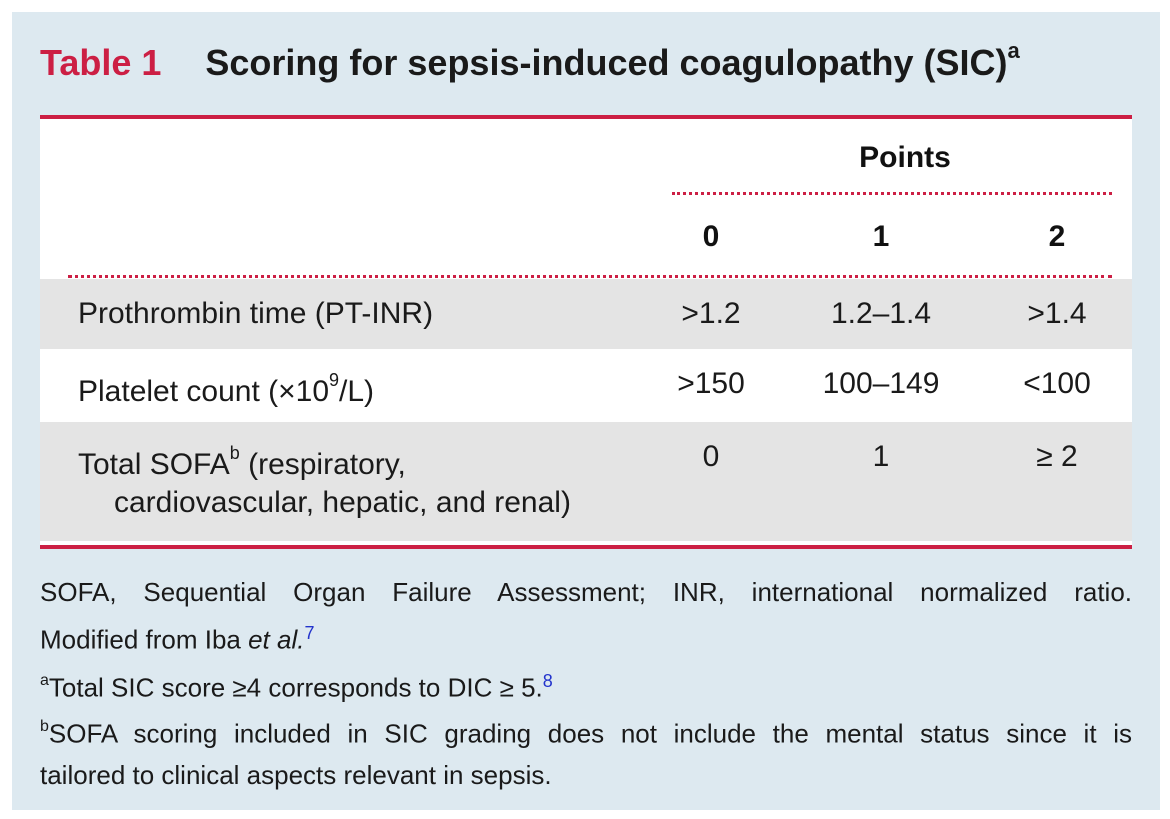 This screenshot has height=819, width=1170. Describe the element at coordinates (276, 639) in the screenshot. I see `source-et-al: et al.` at that location.